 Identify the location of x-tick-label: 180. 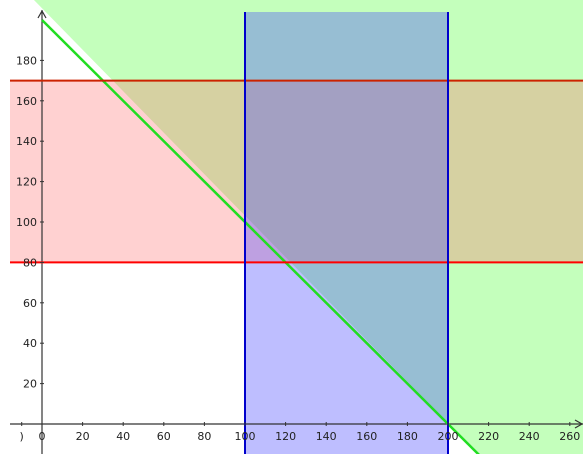
(407, 436).